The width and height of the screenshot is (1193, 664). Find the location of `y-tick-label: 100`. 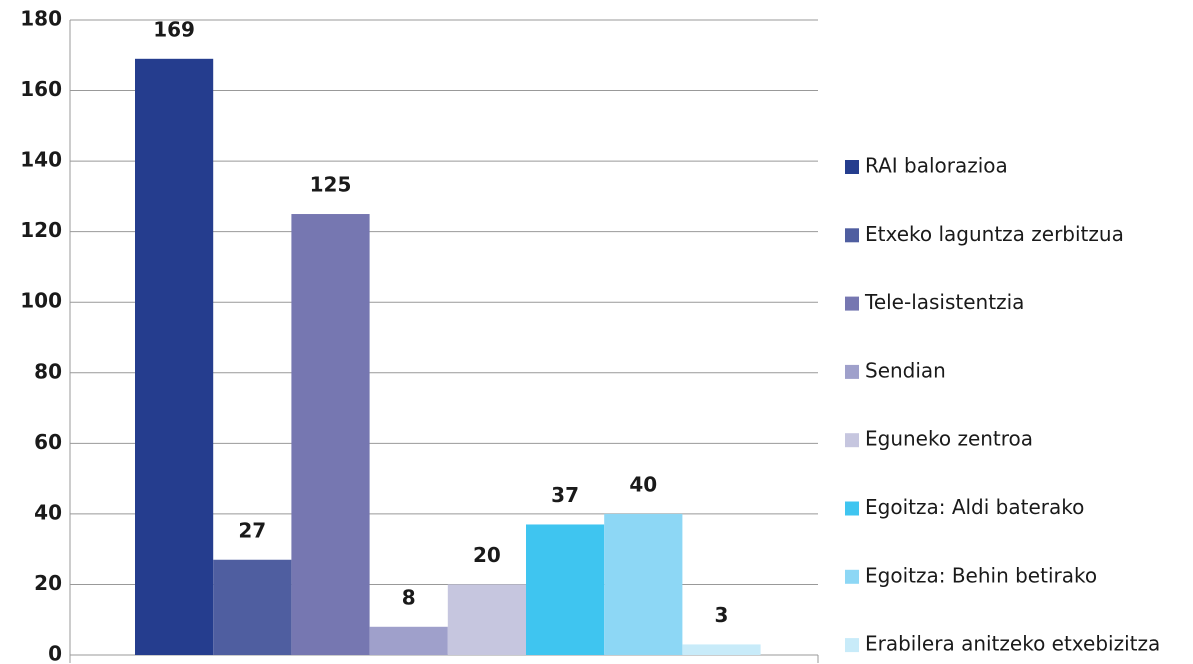

y-tick-label: 100 is located at coordinates (41, 301).